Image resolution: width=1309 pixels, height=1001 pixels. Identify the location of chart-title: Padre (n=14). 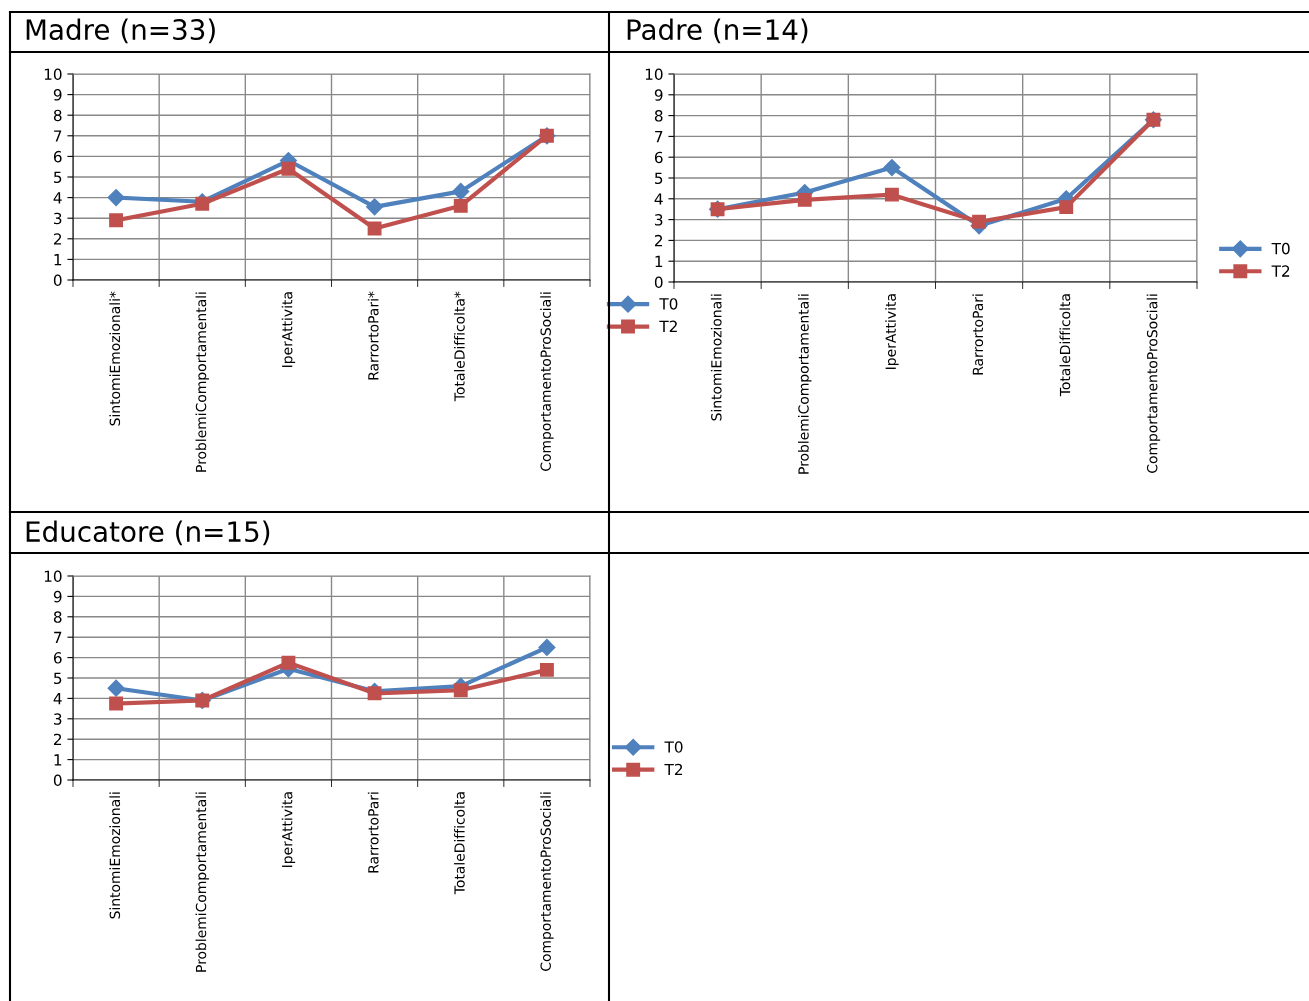
(717, 31).